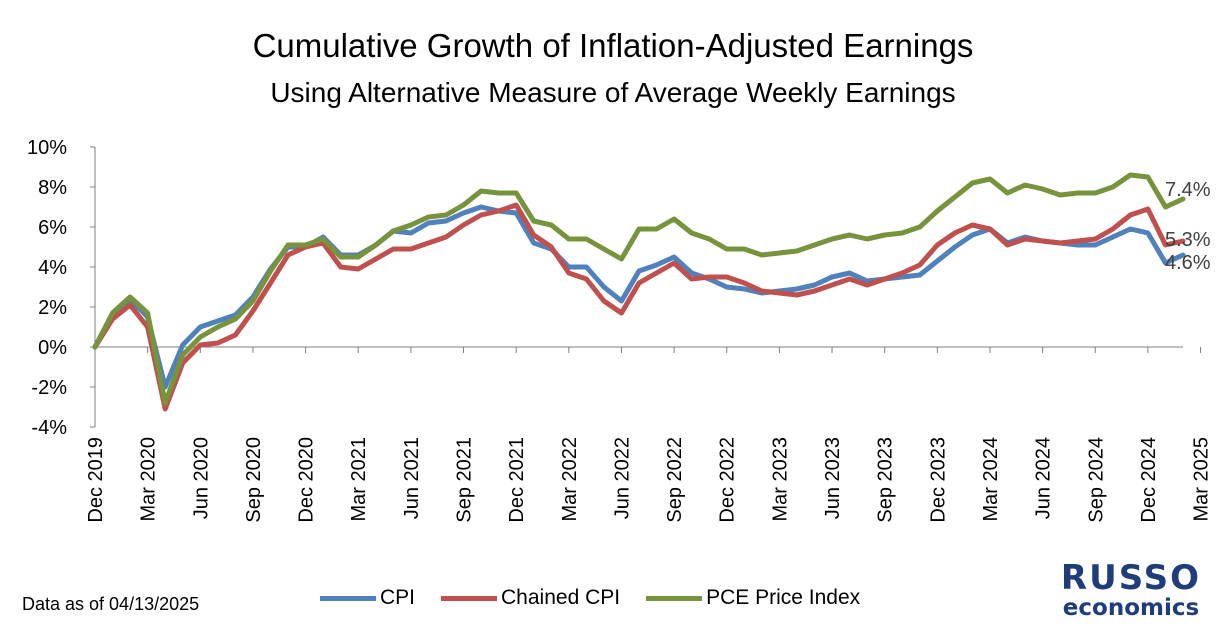  I want to click on x-tick-label: Jun 2021, so click(412, 478).